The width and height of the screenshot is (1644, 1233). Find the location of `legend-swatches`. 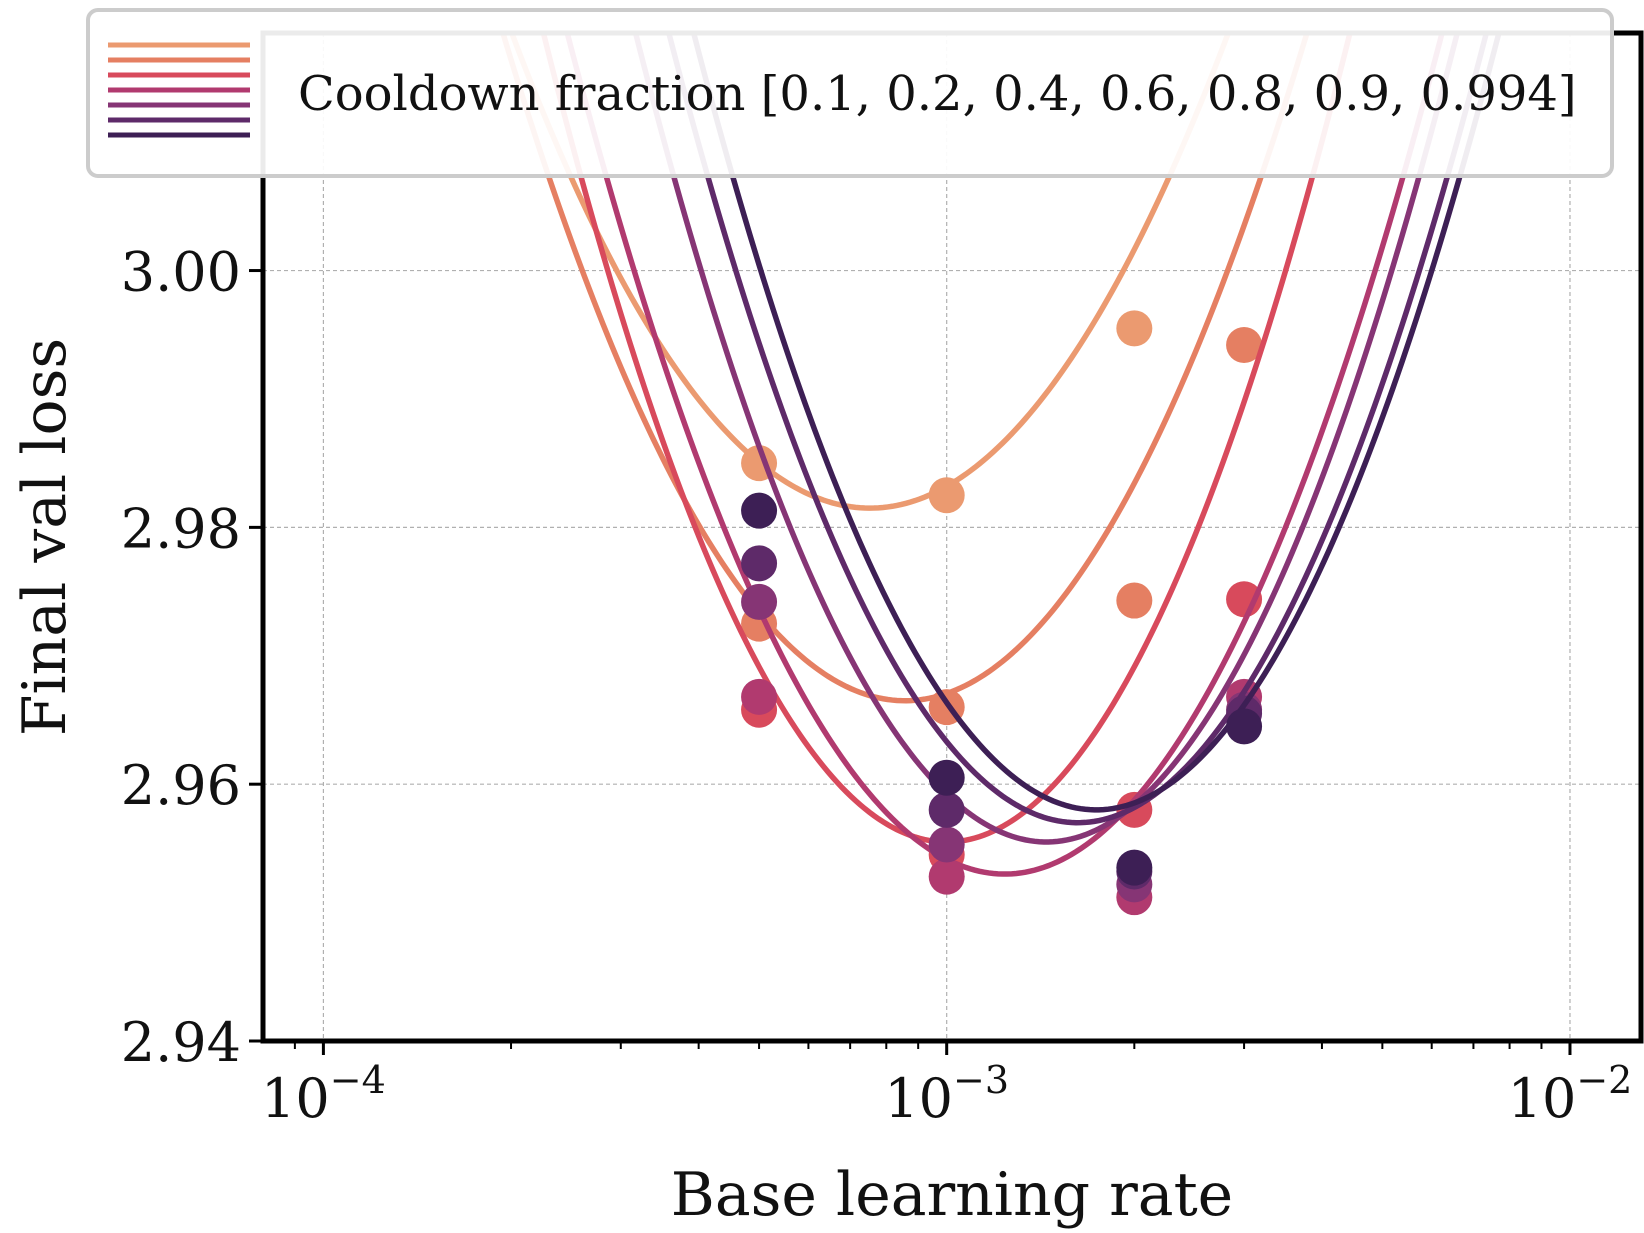

legend-swatches is located at coordinates (179, 90).